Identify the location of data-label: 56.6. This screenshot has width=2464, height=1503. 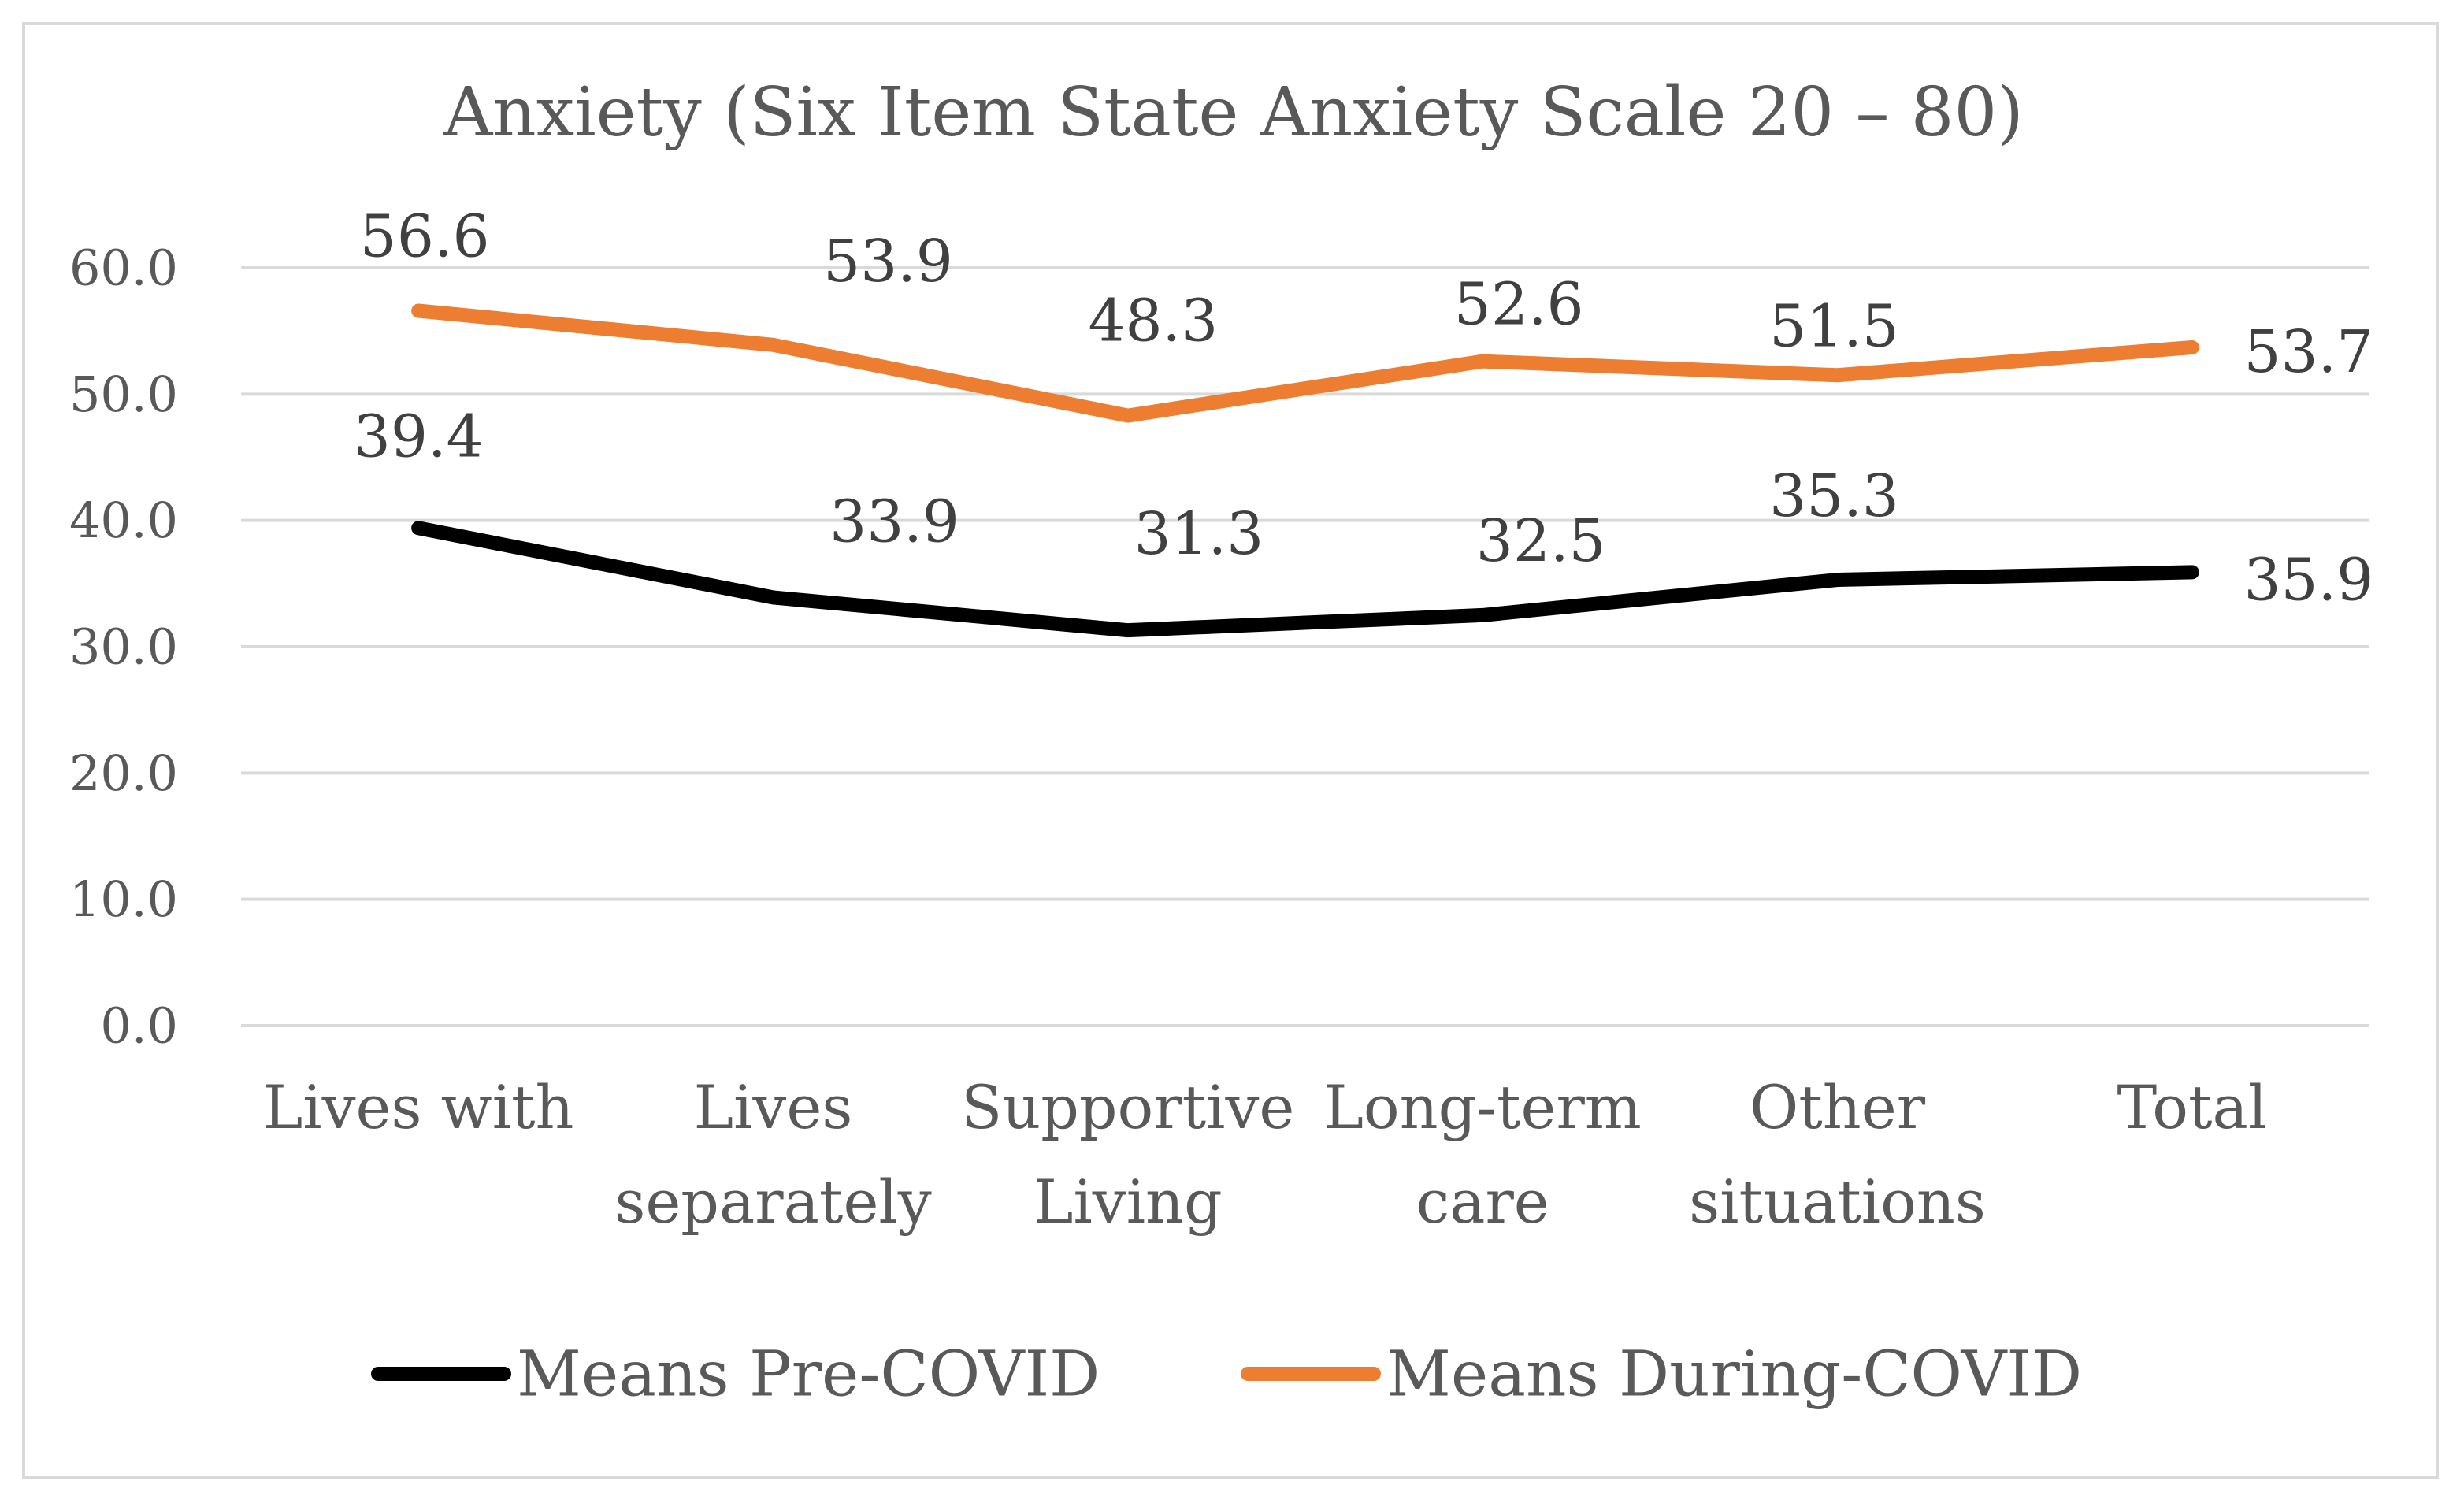
(425, 237).